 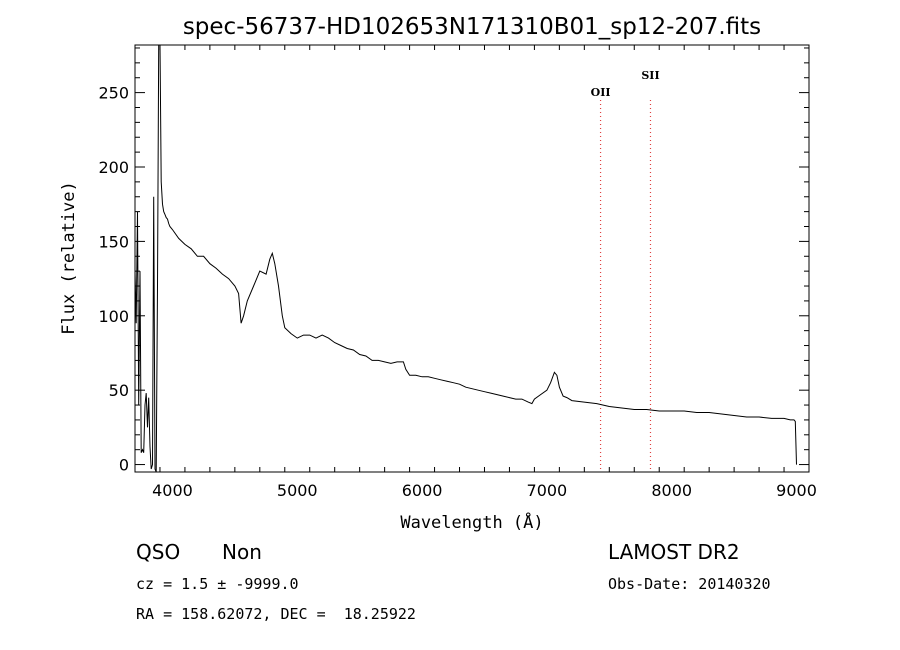 I want to click on object-class: QSO, so click(x=158, y=552).